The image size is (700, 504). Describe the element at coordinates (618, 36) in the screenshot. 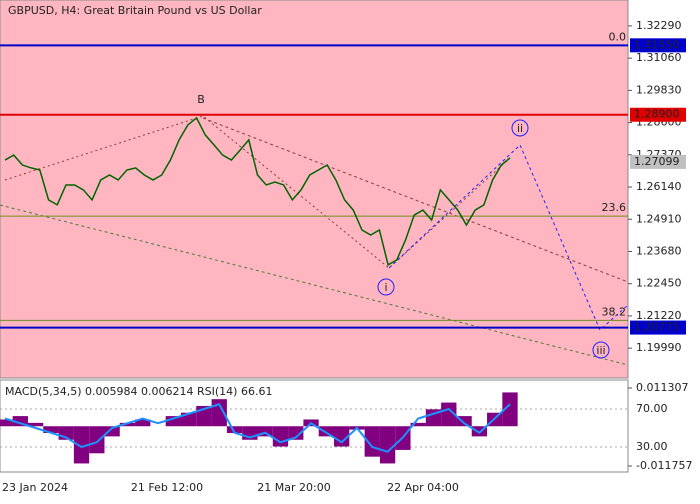

I see `fib-label: 0.0` at that location.